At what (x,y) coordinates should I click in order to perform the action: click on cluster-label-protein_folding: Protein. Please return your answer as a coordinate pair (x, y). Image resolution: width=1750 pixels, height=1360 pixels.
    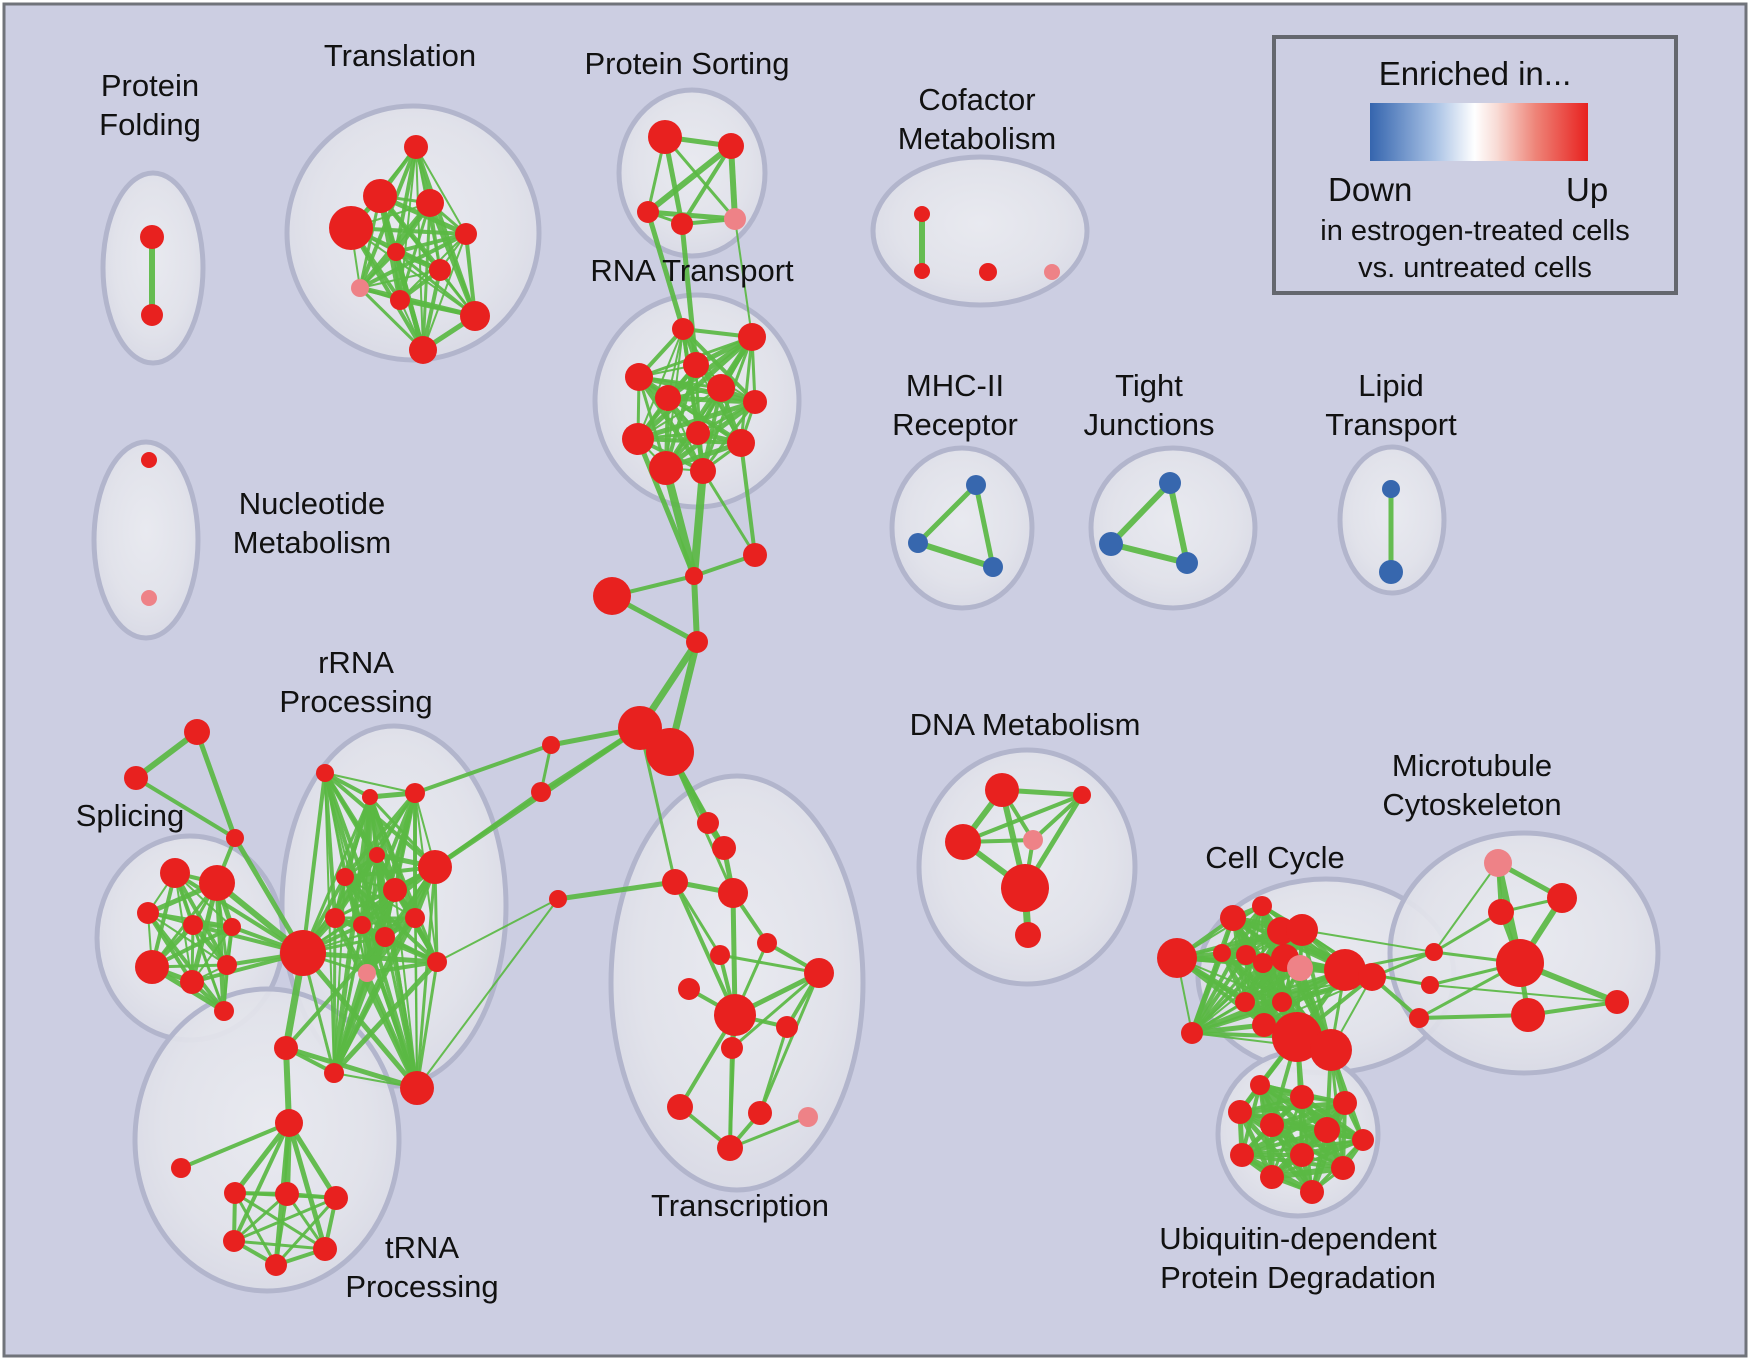
    Looking at the image, I should click on (150, 85).